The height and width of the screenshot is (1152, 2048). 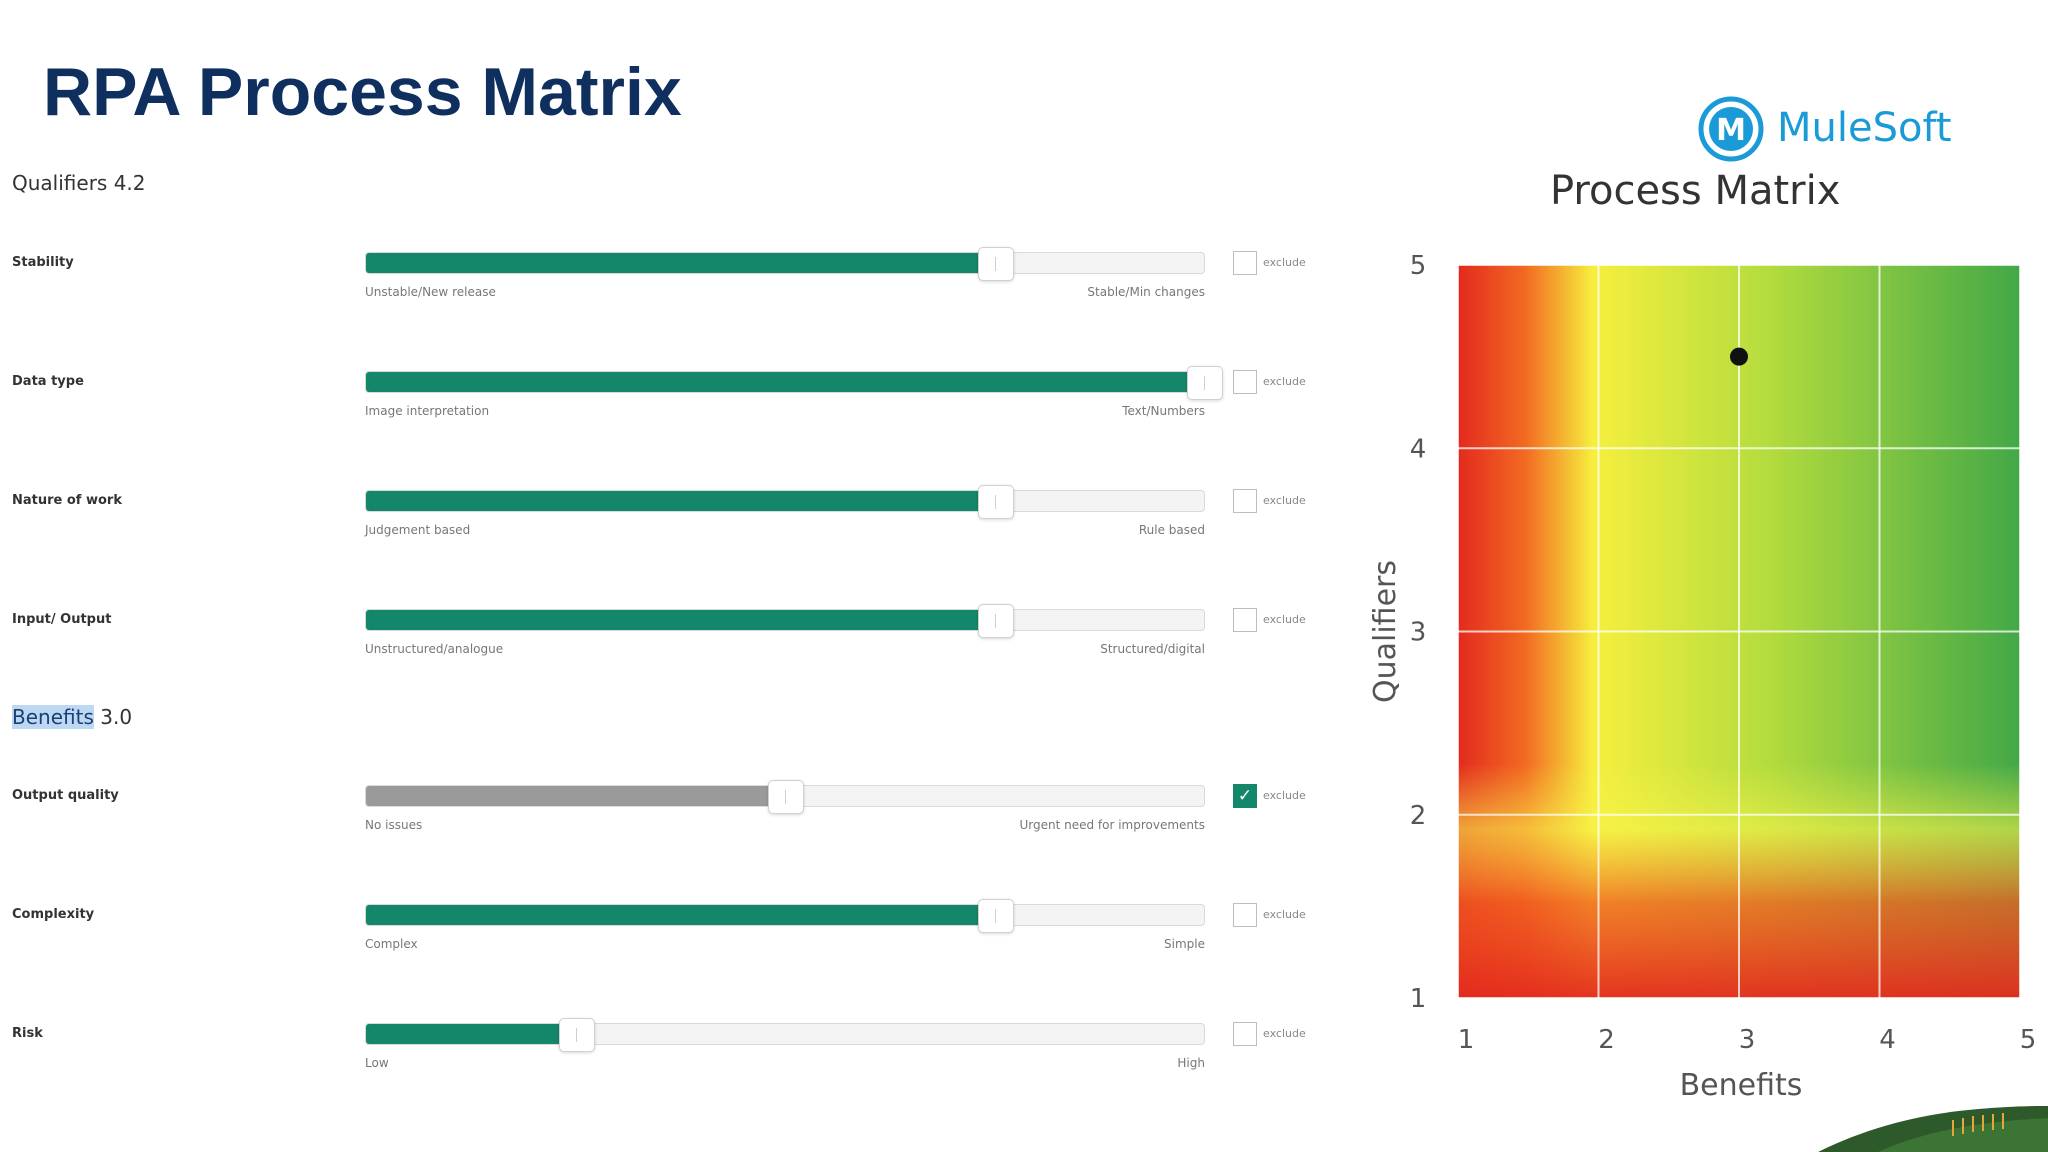 I want to click on slider-track-data-type, so click(x=794, y=383).